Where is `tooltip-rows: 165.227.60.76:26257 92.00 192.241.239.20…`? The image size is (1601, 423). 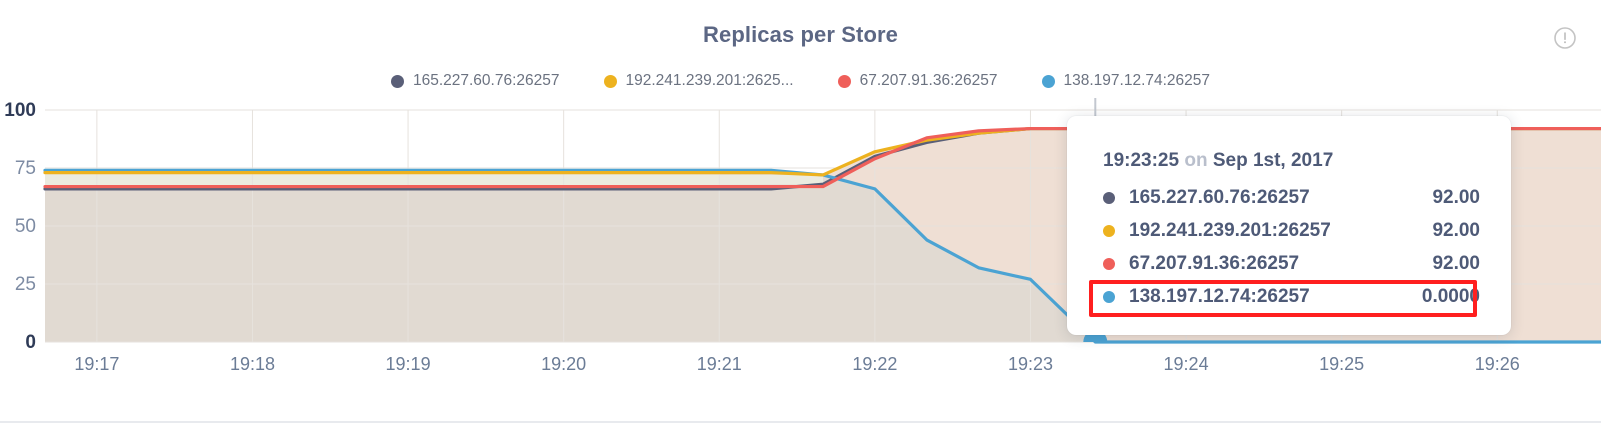 tooltip-rows: 165.227.60.76:26257 92.00 192.241.239.20… is located at coordinates (1285, 249).